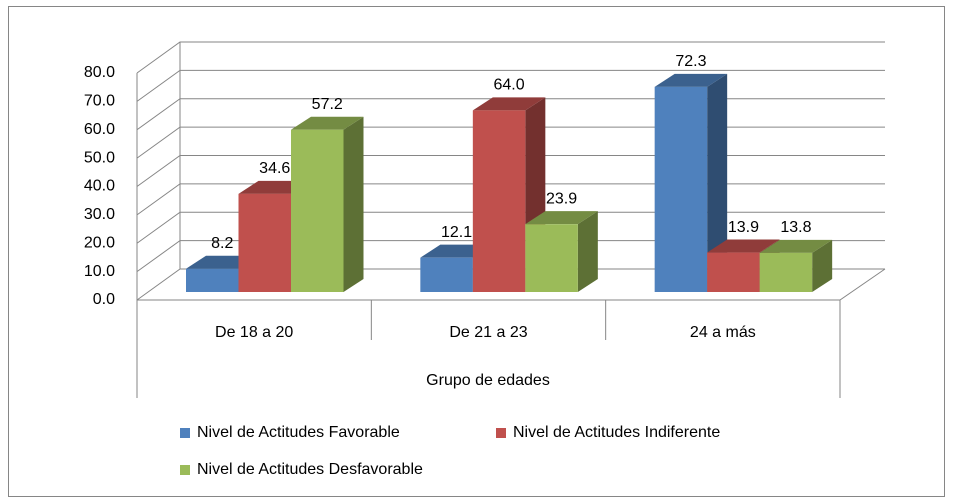 Image resolution: width=953 pixels, height=503 pixels. Describe the element at coordinates (456, 232) in the screenshot. I see `data-label: 12.1` at that location.